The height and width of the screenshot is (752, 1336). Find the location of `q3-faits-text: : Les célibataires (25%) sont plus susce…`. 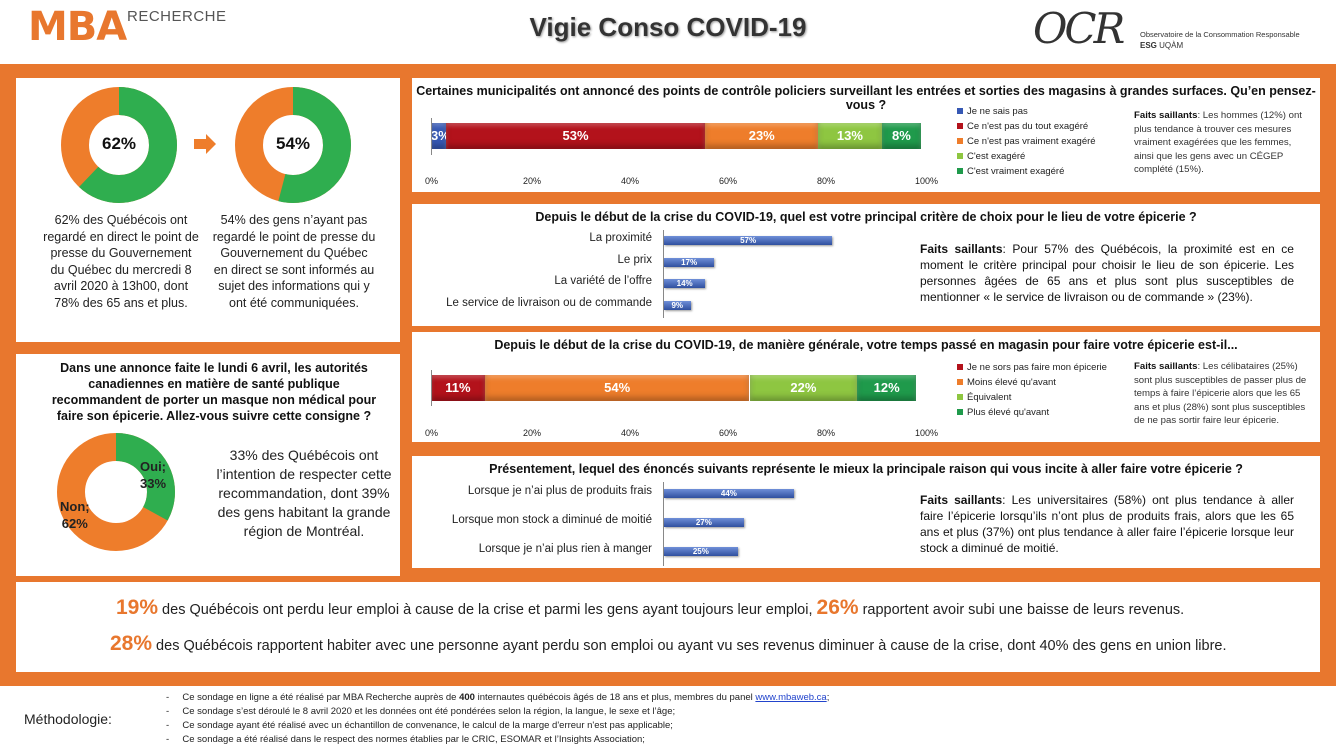

q3-faits-text: : Les célibataires (25%) sont plus susce… is located at coordinates (1220, 393).